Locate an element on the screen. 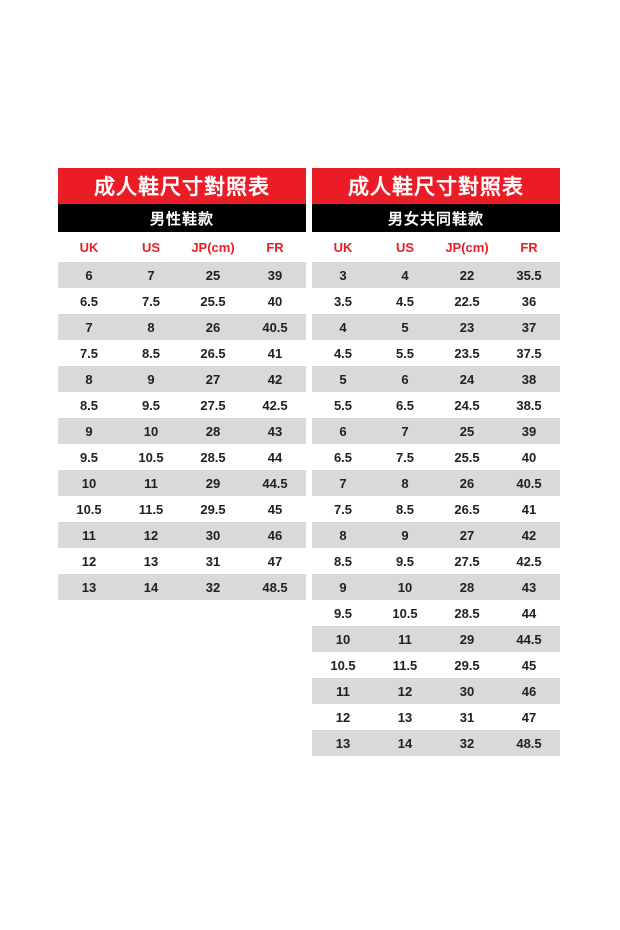 The width and height of the screenshot is (620, 930). table-cell: 25 is located at coordinates (213, 275).